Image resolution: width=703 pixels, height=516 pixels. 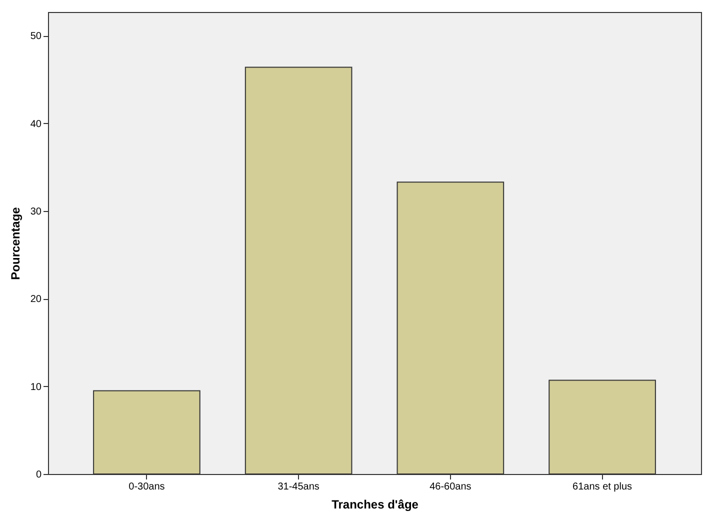 What do you see at coordinates (451, 487) in the screenshot?
I see `x-tick-label: 46-60ans` at bounding box center [451, 487].